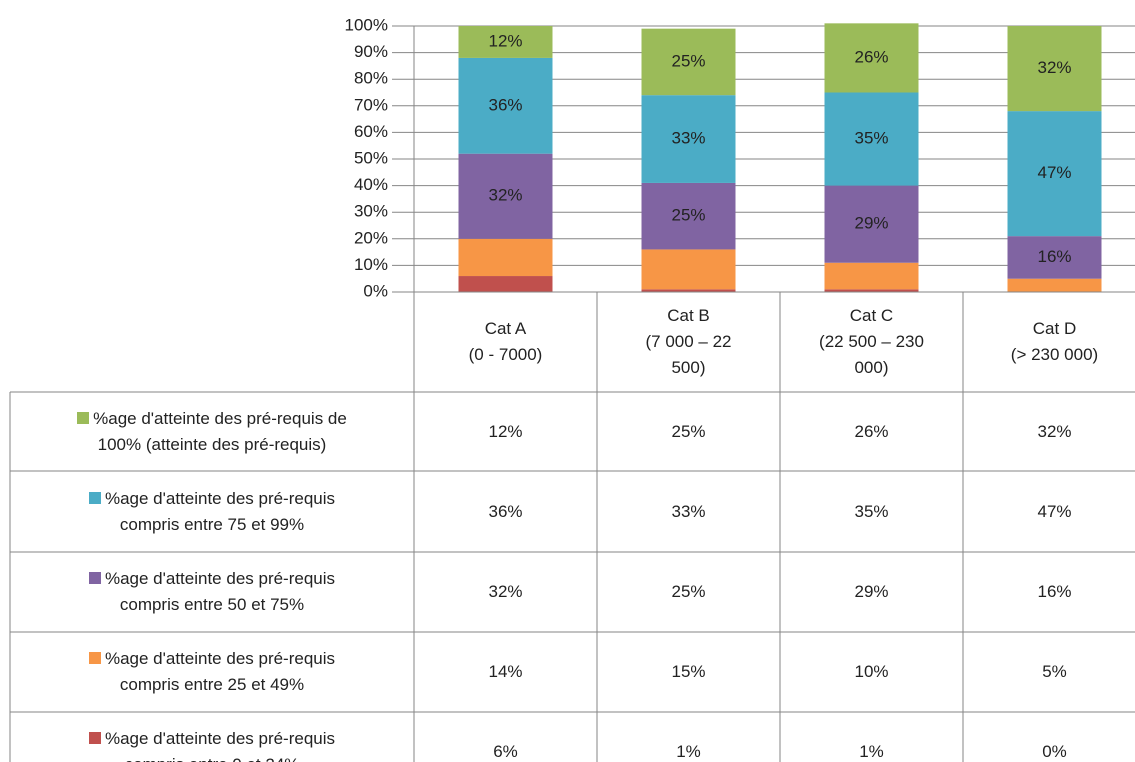 The height and width of the screenshot is (762, 1135). What do you see at coordinates (371, 131) in the screenshot?
I see `y-tick-label: 60%` at bounding box center [371, 131].